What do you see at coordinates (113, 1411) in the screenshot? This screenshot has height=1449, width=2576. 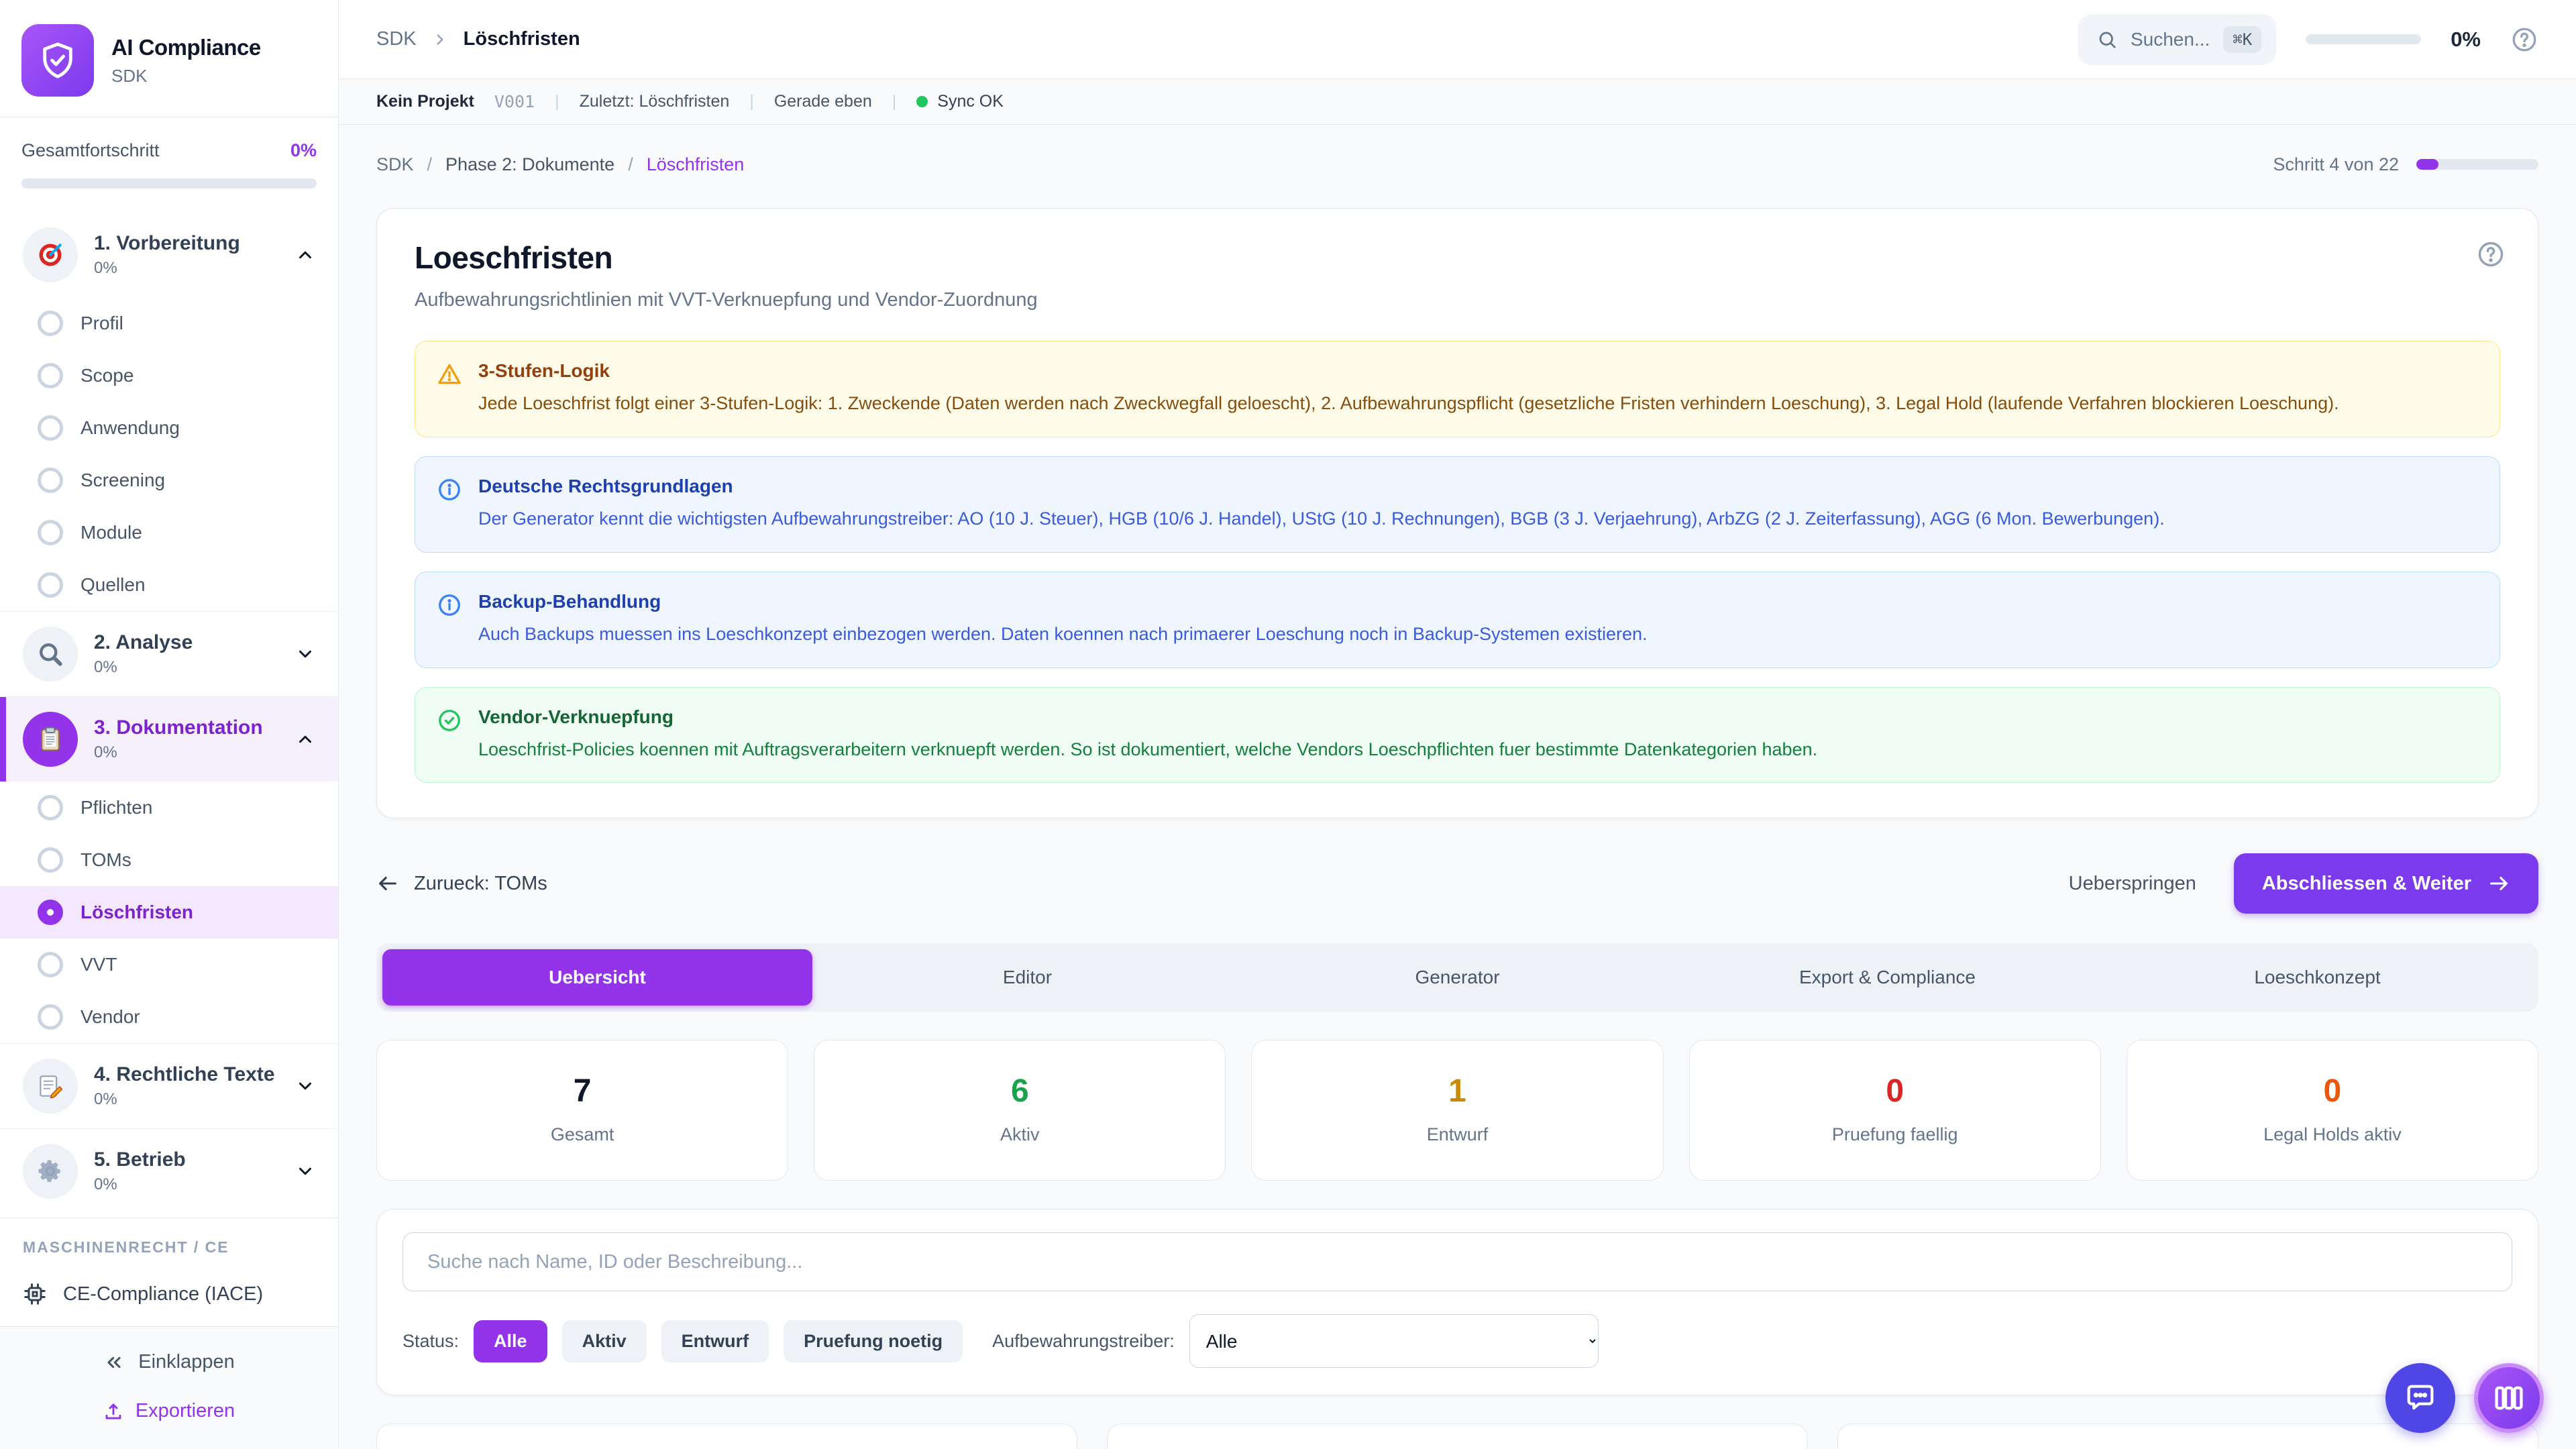 I see `upload-icon` at bounding box center [113, 1411].